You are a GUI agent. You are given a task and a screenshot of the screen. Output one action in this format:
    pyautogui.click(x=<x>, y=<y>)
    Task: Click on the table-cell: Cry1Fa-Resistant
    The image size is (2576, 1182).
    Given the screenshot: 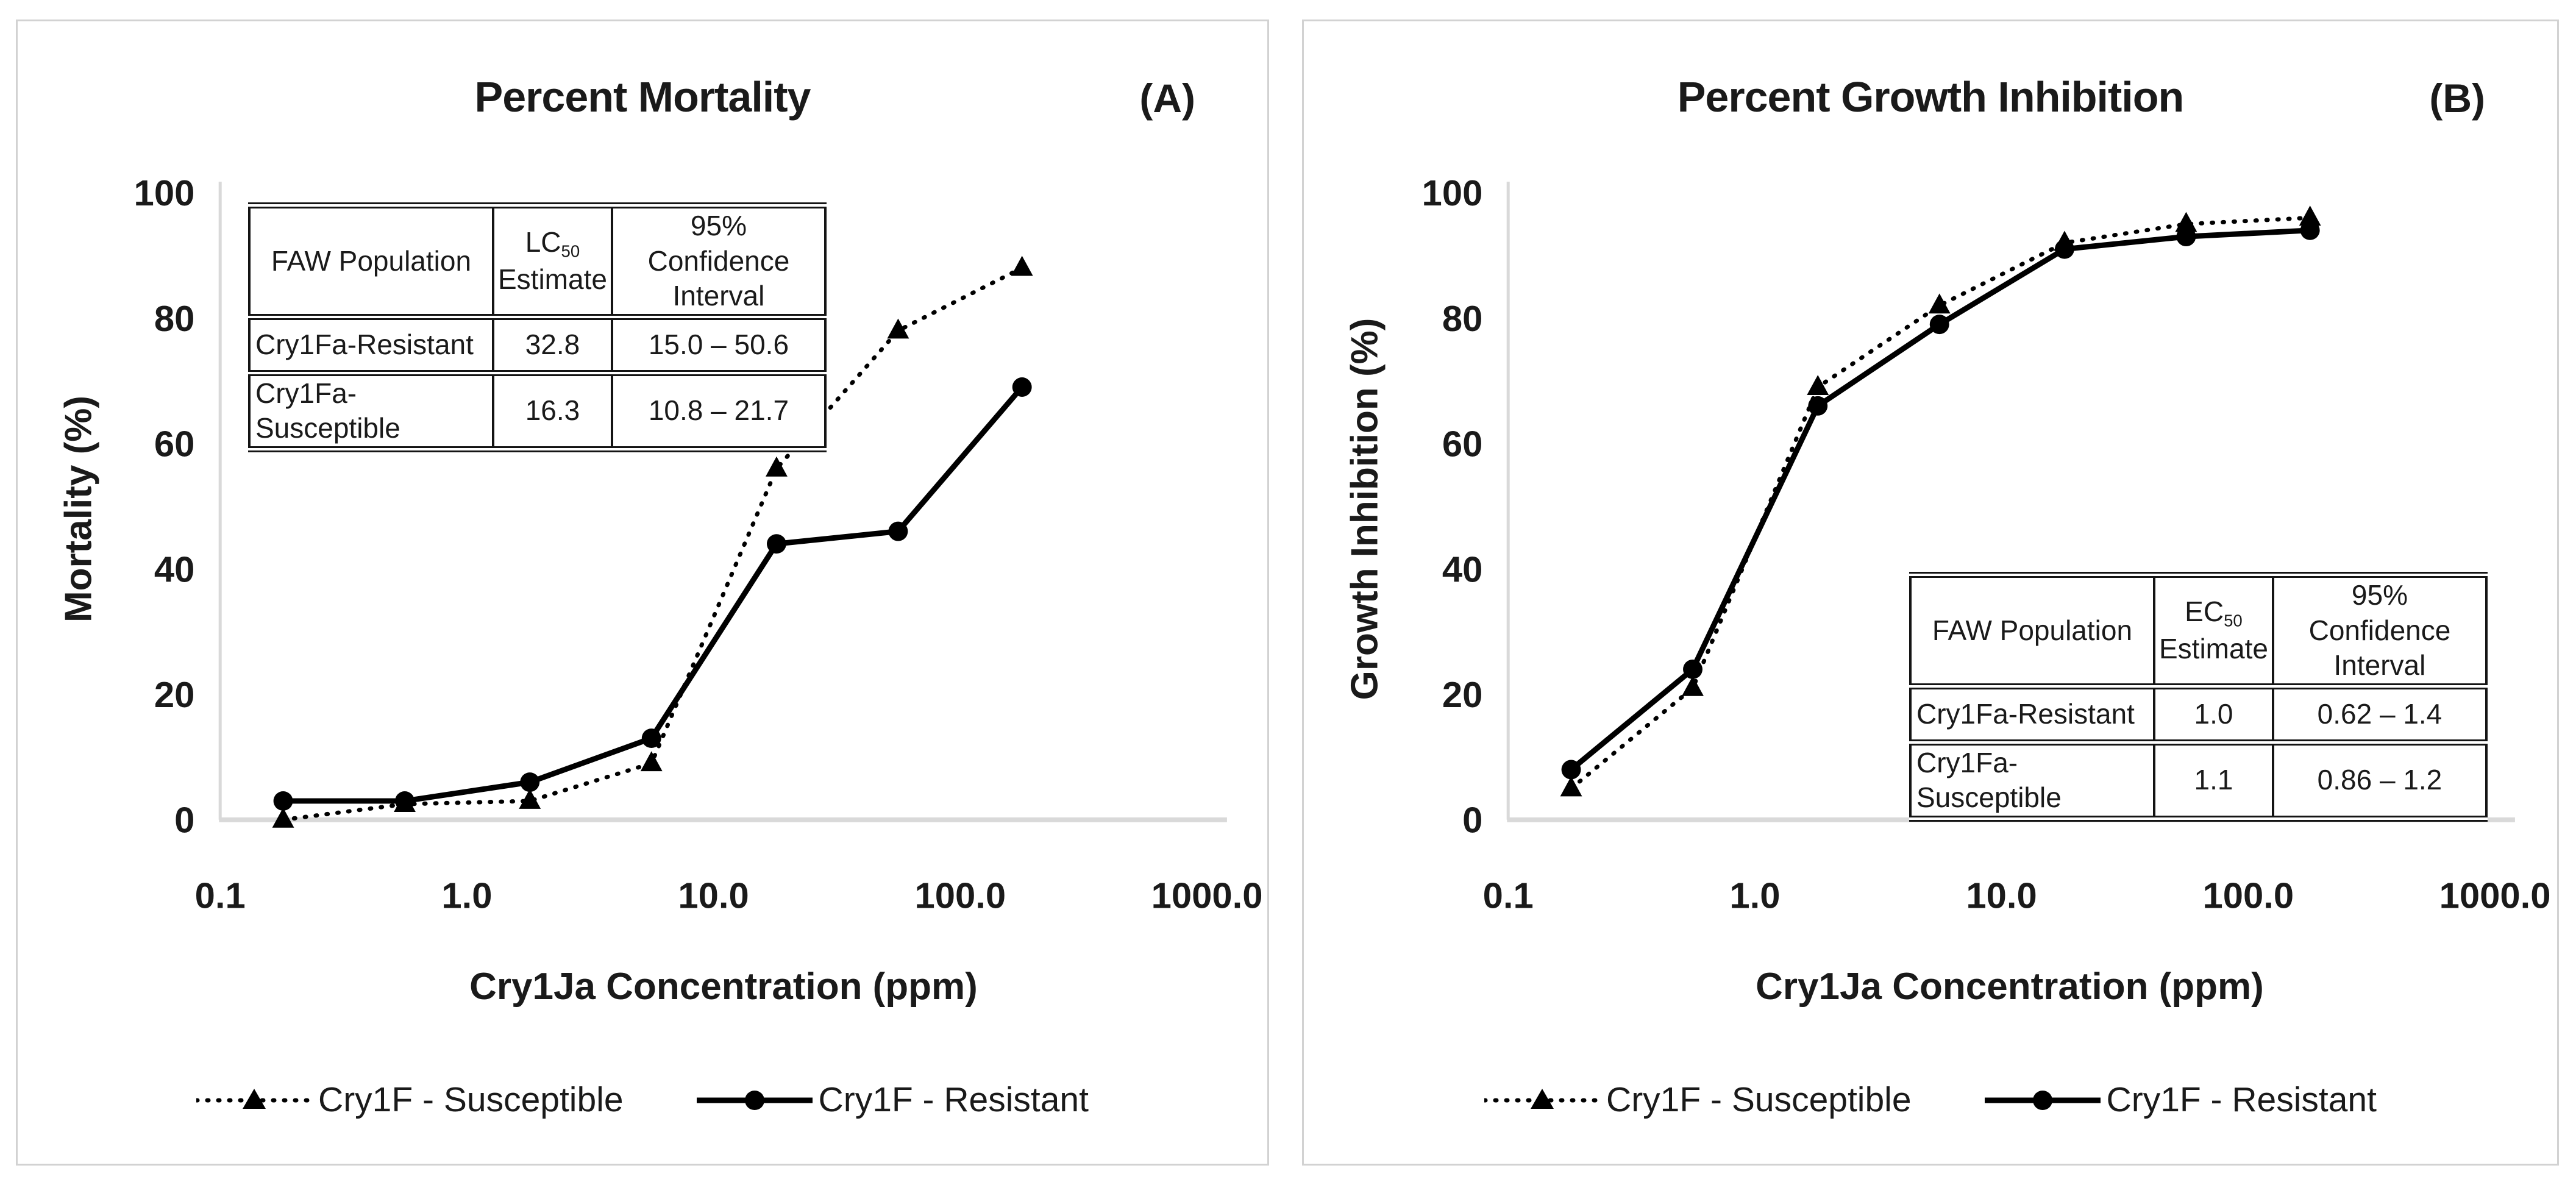 What is the action you would take?
    pyautogui.click(x=2032, y=714)
    